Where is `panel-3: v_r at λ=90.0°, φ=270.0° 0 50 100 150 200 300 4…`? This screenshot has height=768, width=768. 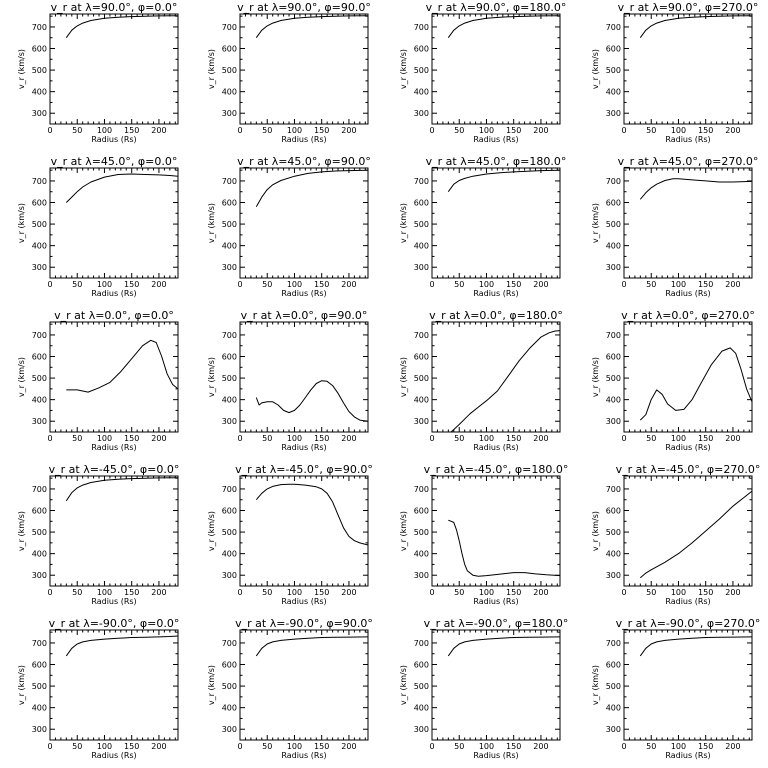
panel-3: v_r at λ=90.0°, φ=270.0° 0 50 100 150 200 300 4… is located at coordinates (674, 72).